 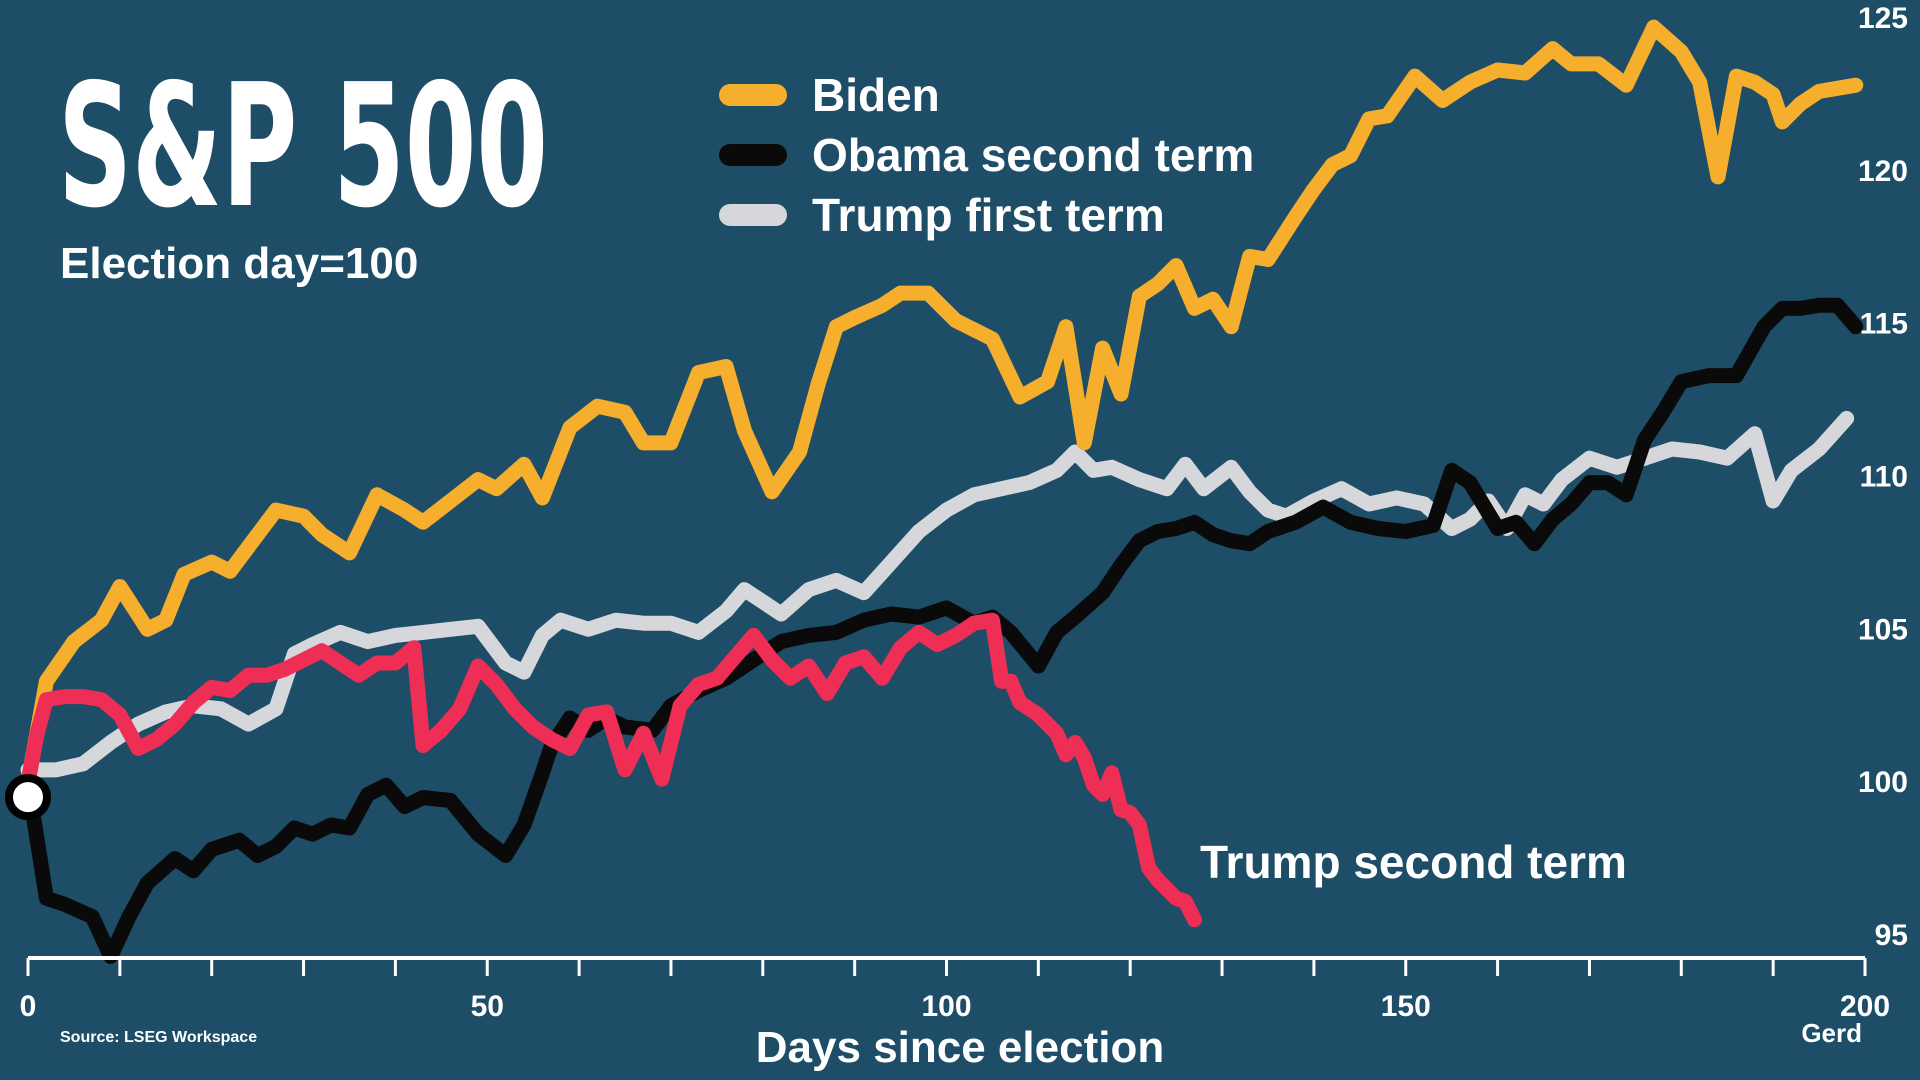 I want to click on x-tick-label: 50, so click(x=487, y=1006).